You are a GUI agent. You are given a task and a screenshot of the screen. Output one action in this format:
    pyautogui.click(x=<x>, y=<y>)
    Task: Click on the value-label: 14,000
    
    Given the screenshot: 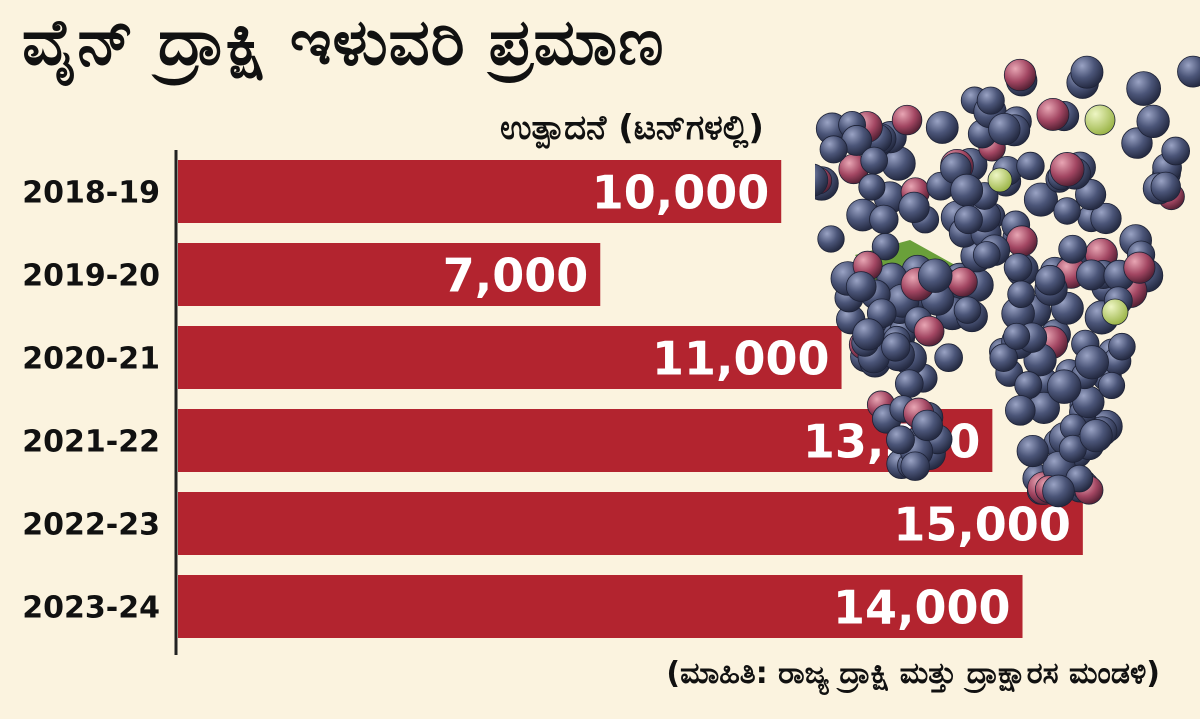 What is the action you would take?
    pyautogui.click(x=922, y=608)
    